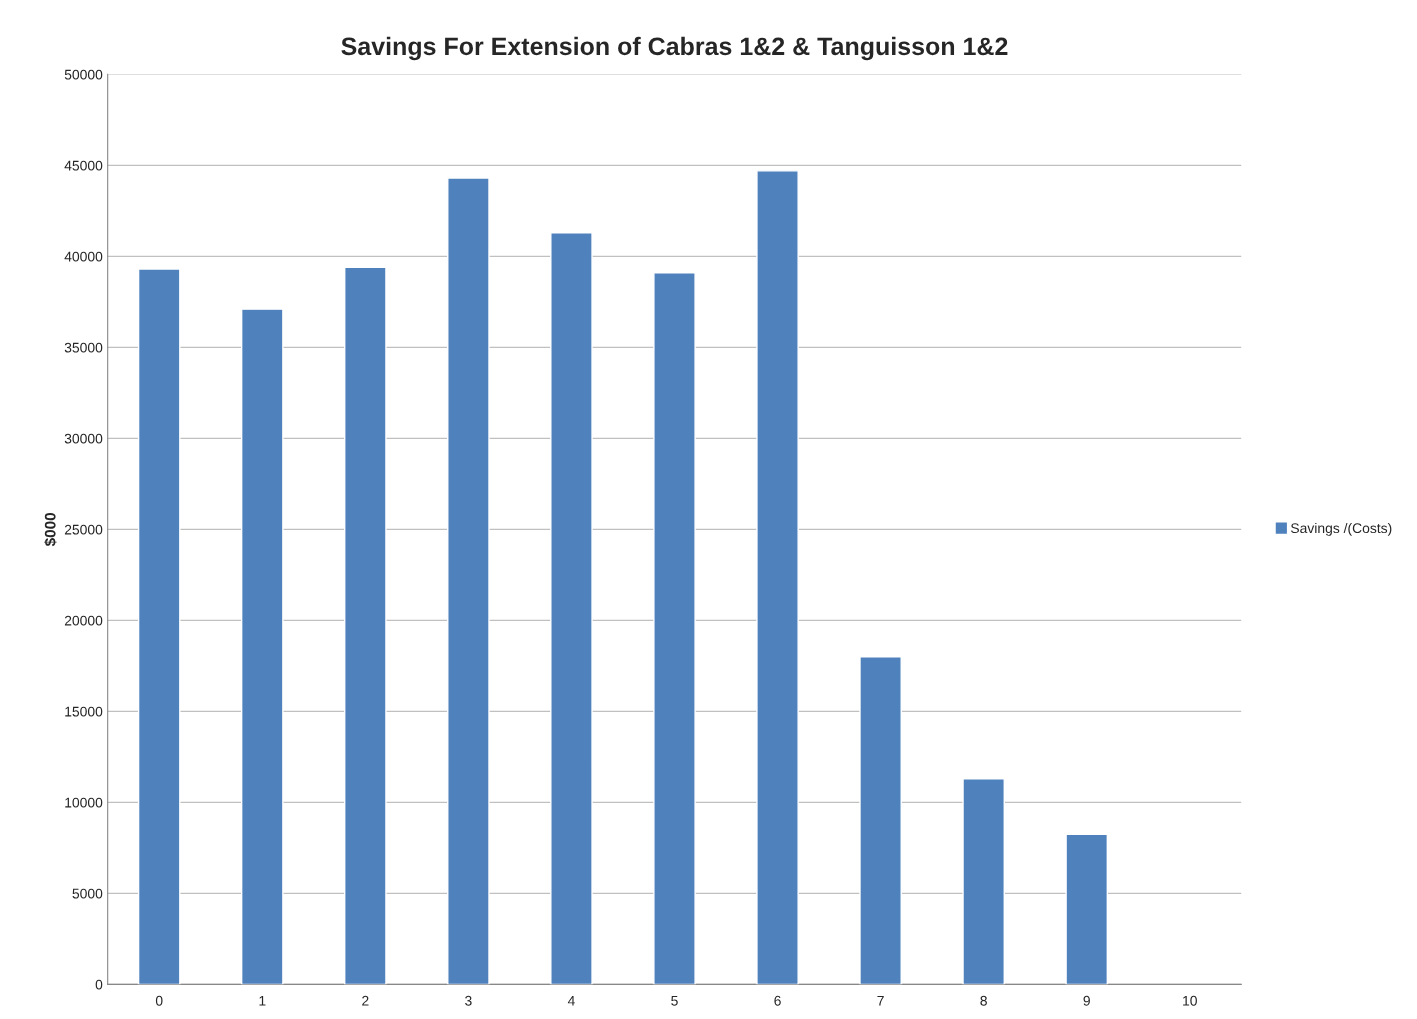  What do you see at coordinates (83, 620) in the screenshot?
I see `y-tick-label: 20000` at bounding box center [83, 620].